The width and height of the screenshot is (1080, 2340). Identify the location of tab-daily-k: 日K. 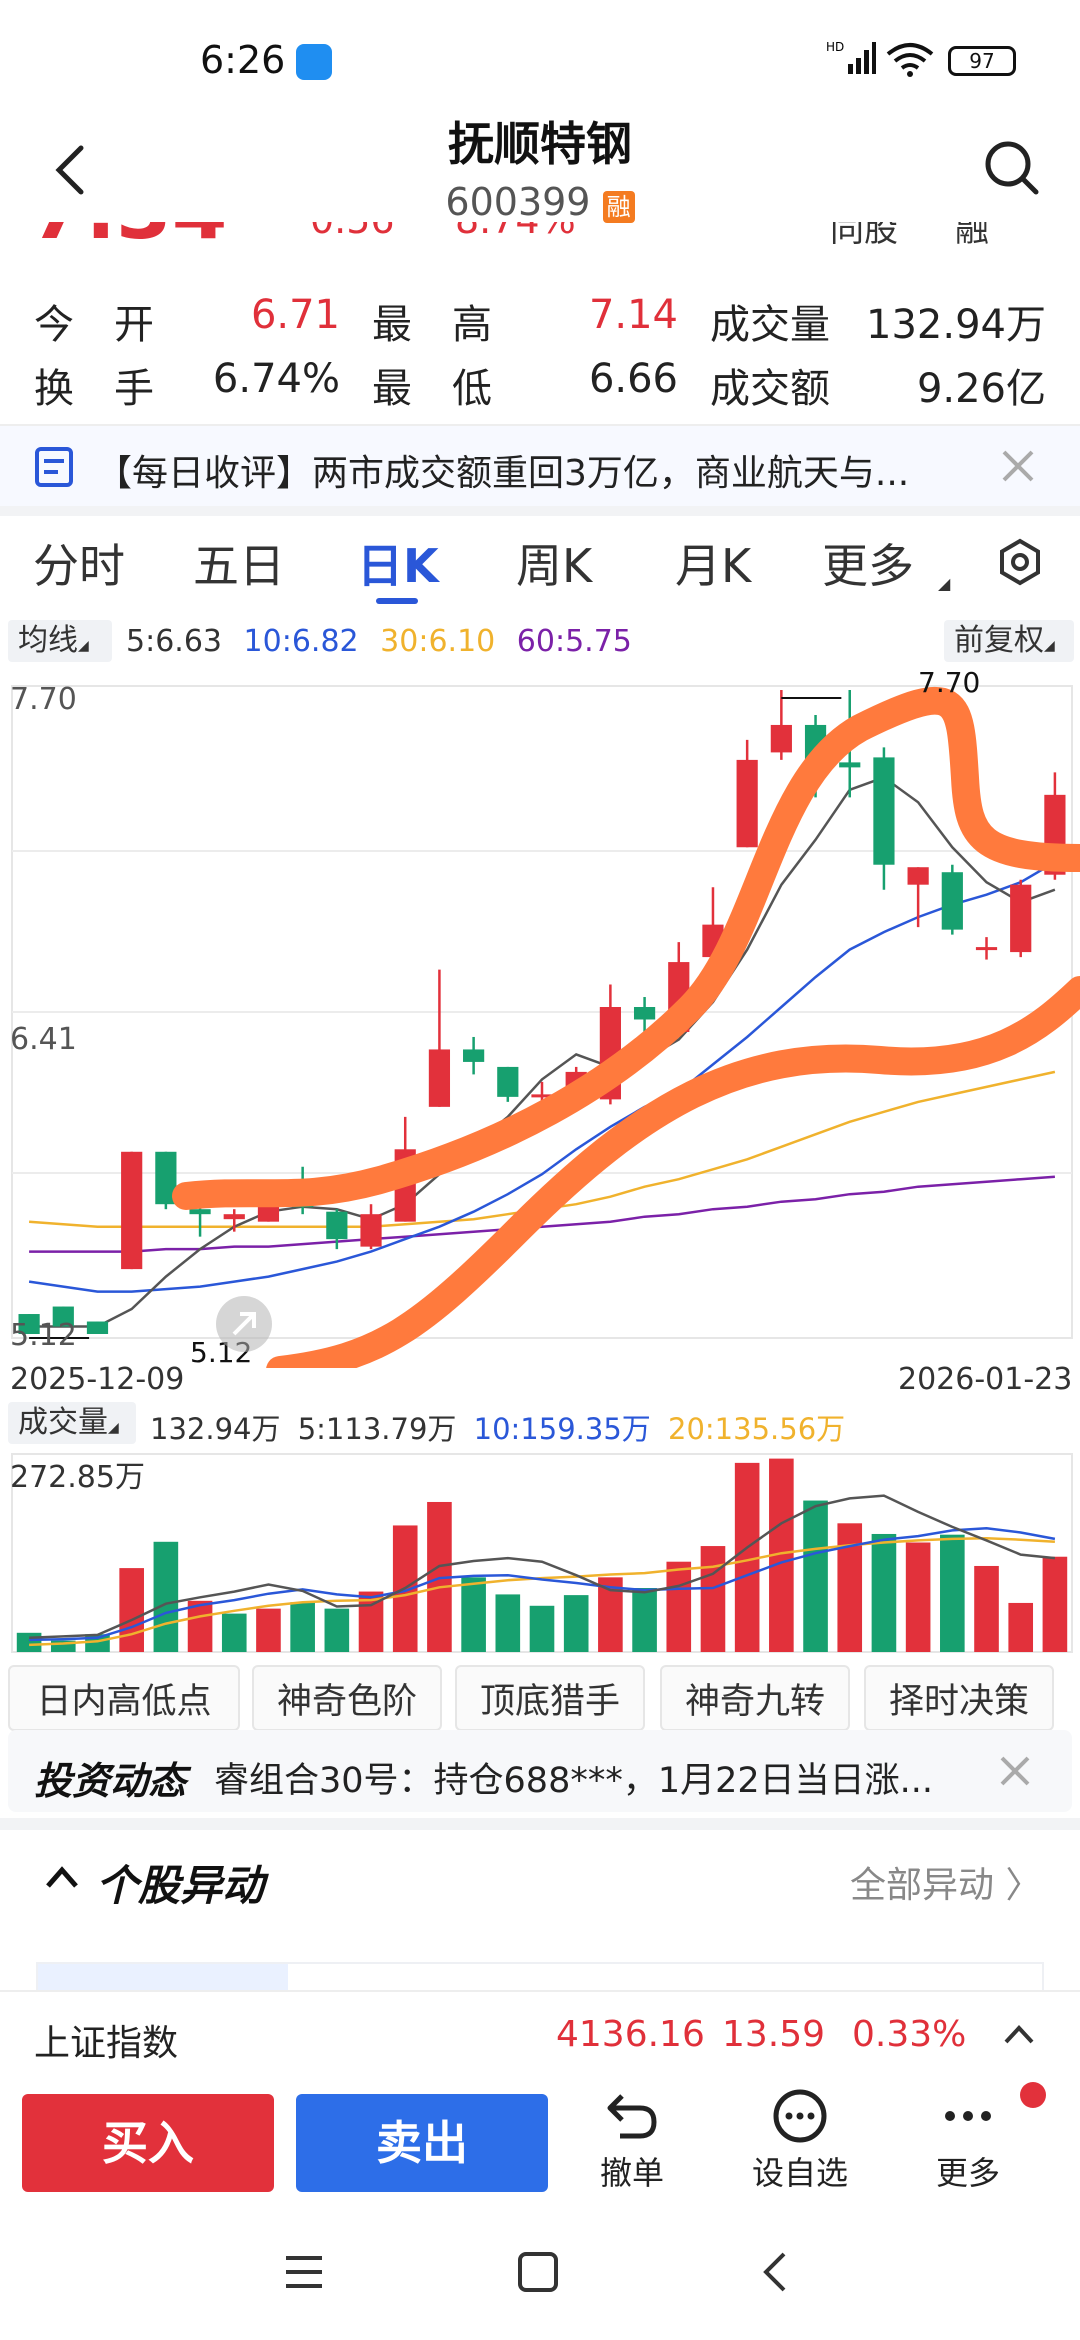
(398, 566).